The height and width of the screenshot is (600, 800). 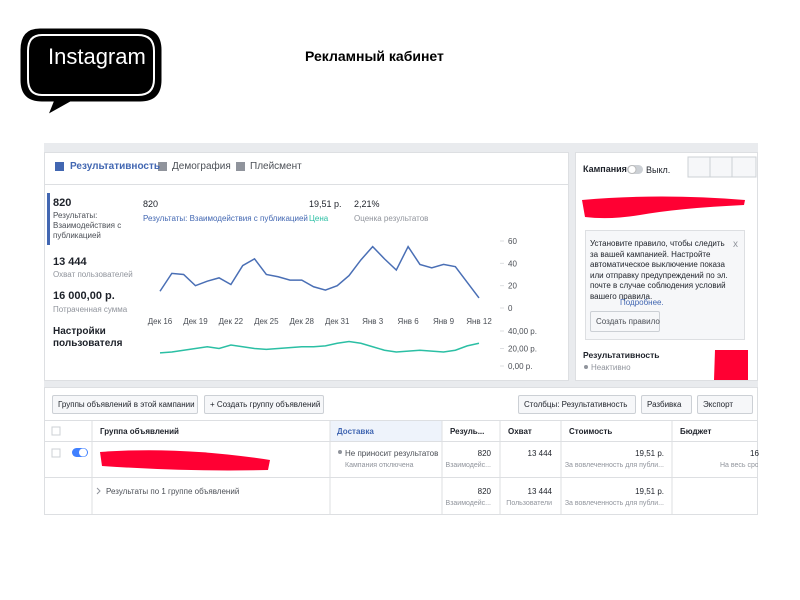 What do you see at coordinates (625, 321) in the screenshot?
I see `rule-button: Создать правило` at bounding box center [625, 321].